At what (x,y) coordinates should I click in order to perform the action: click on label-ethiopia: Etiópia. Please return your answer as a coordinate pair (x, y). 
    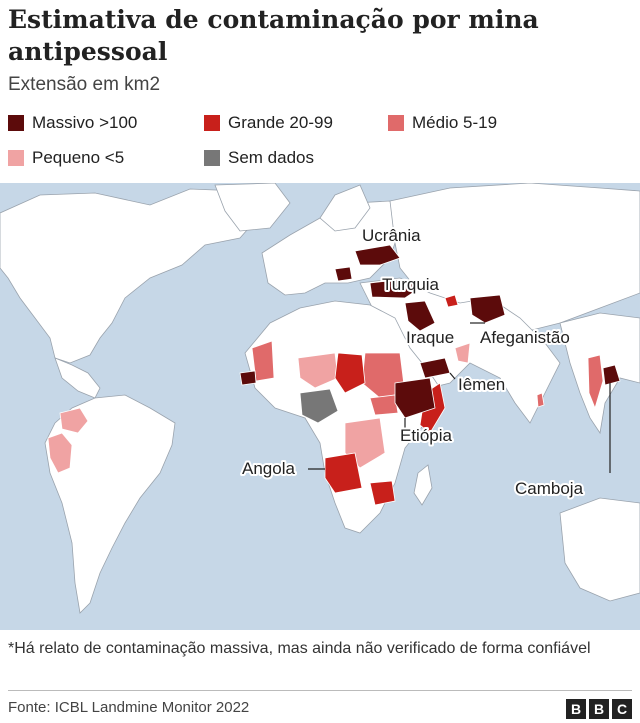
    Looking at the image, I should click on (426, 435).